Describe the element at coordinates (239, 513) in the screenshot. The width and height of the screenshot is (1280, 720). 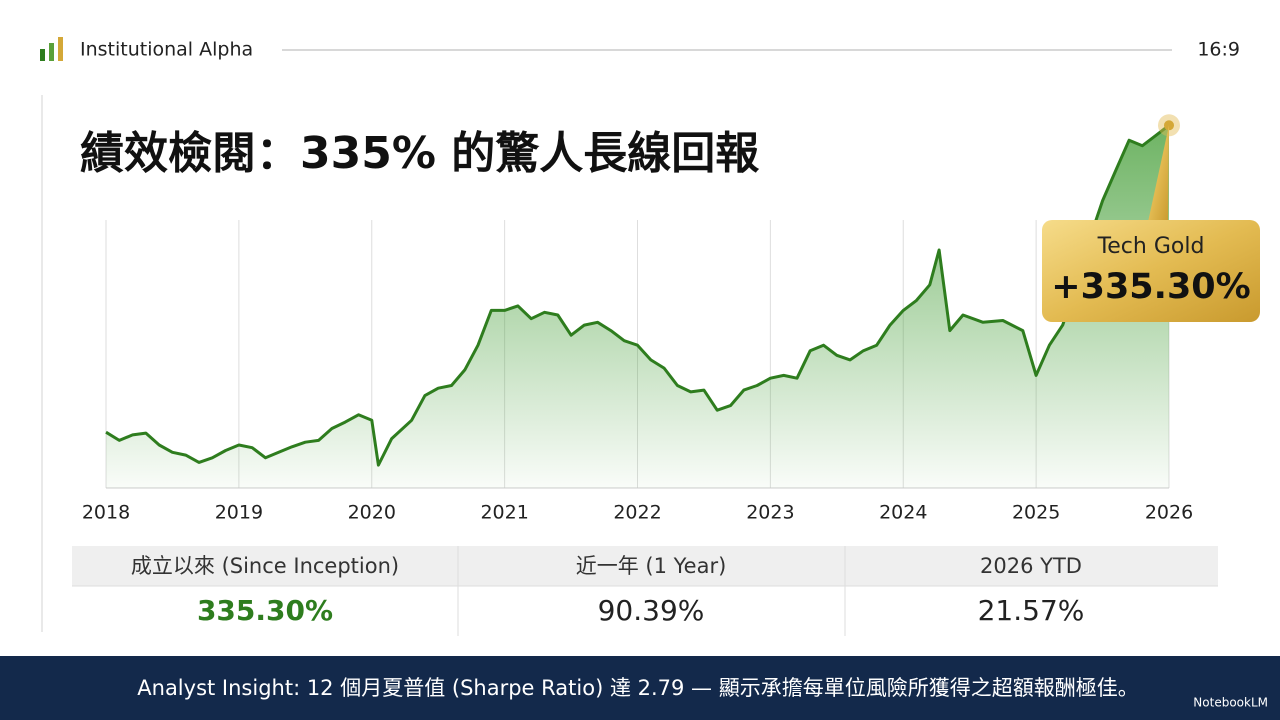
I see `x-tick-label: 2019` at that location.